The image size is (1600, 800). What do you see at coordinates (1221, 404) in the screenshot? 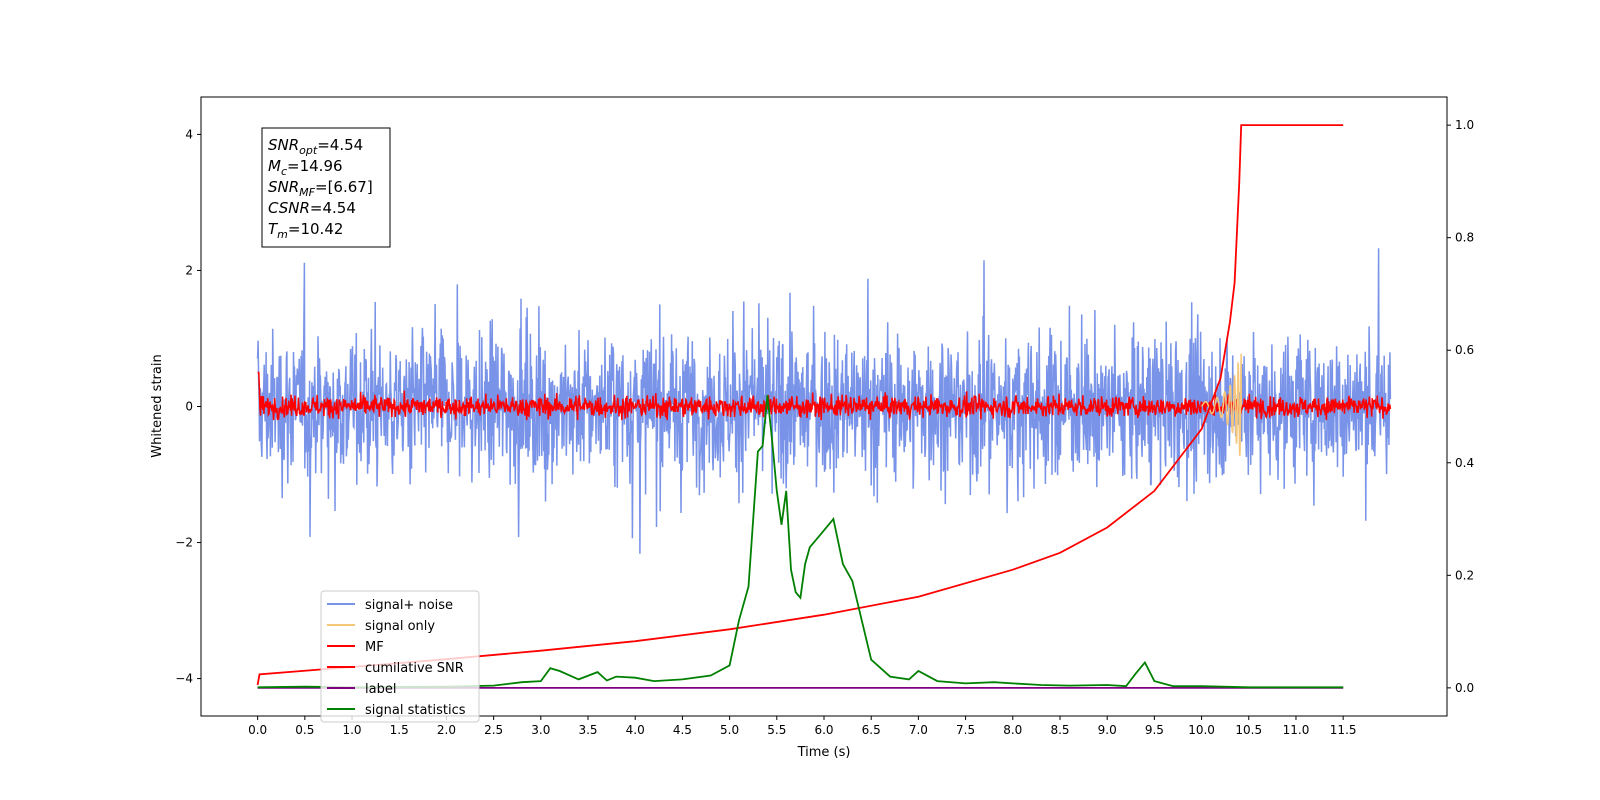
I see `series-signal-only` at bounding box center [1221, 404].